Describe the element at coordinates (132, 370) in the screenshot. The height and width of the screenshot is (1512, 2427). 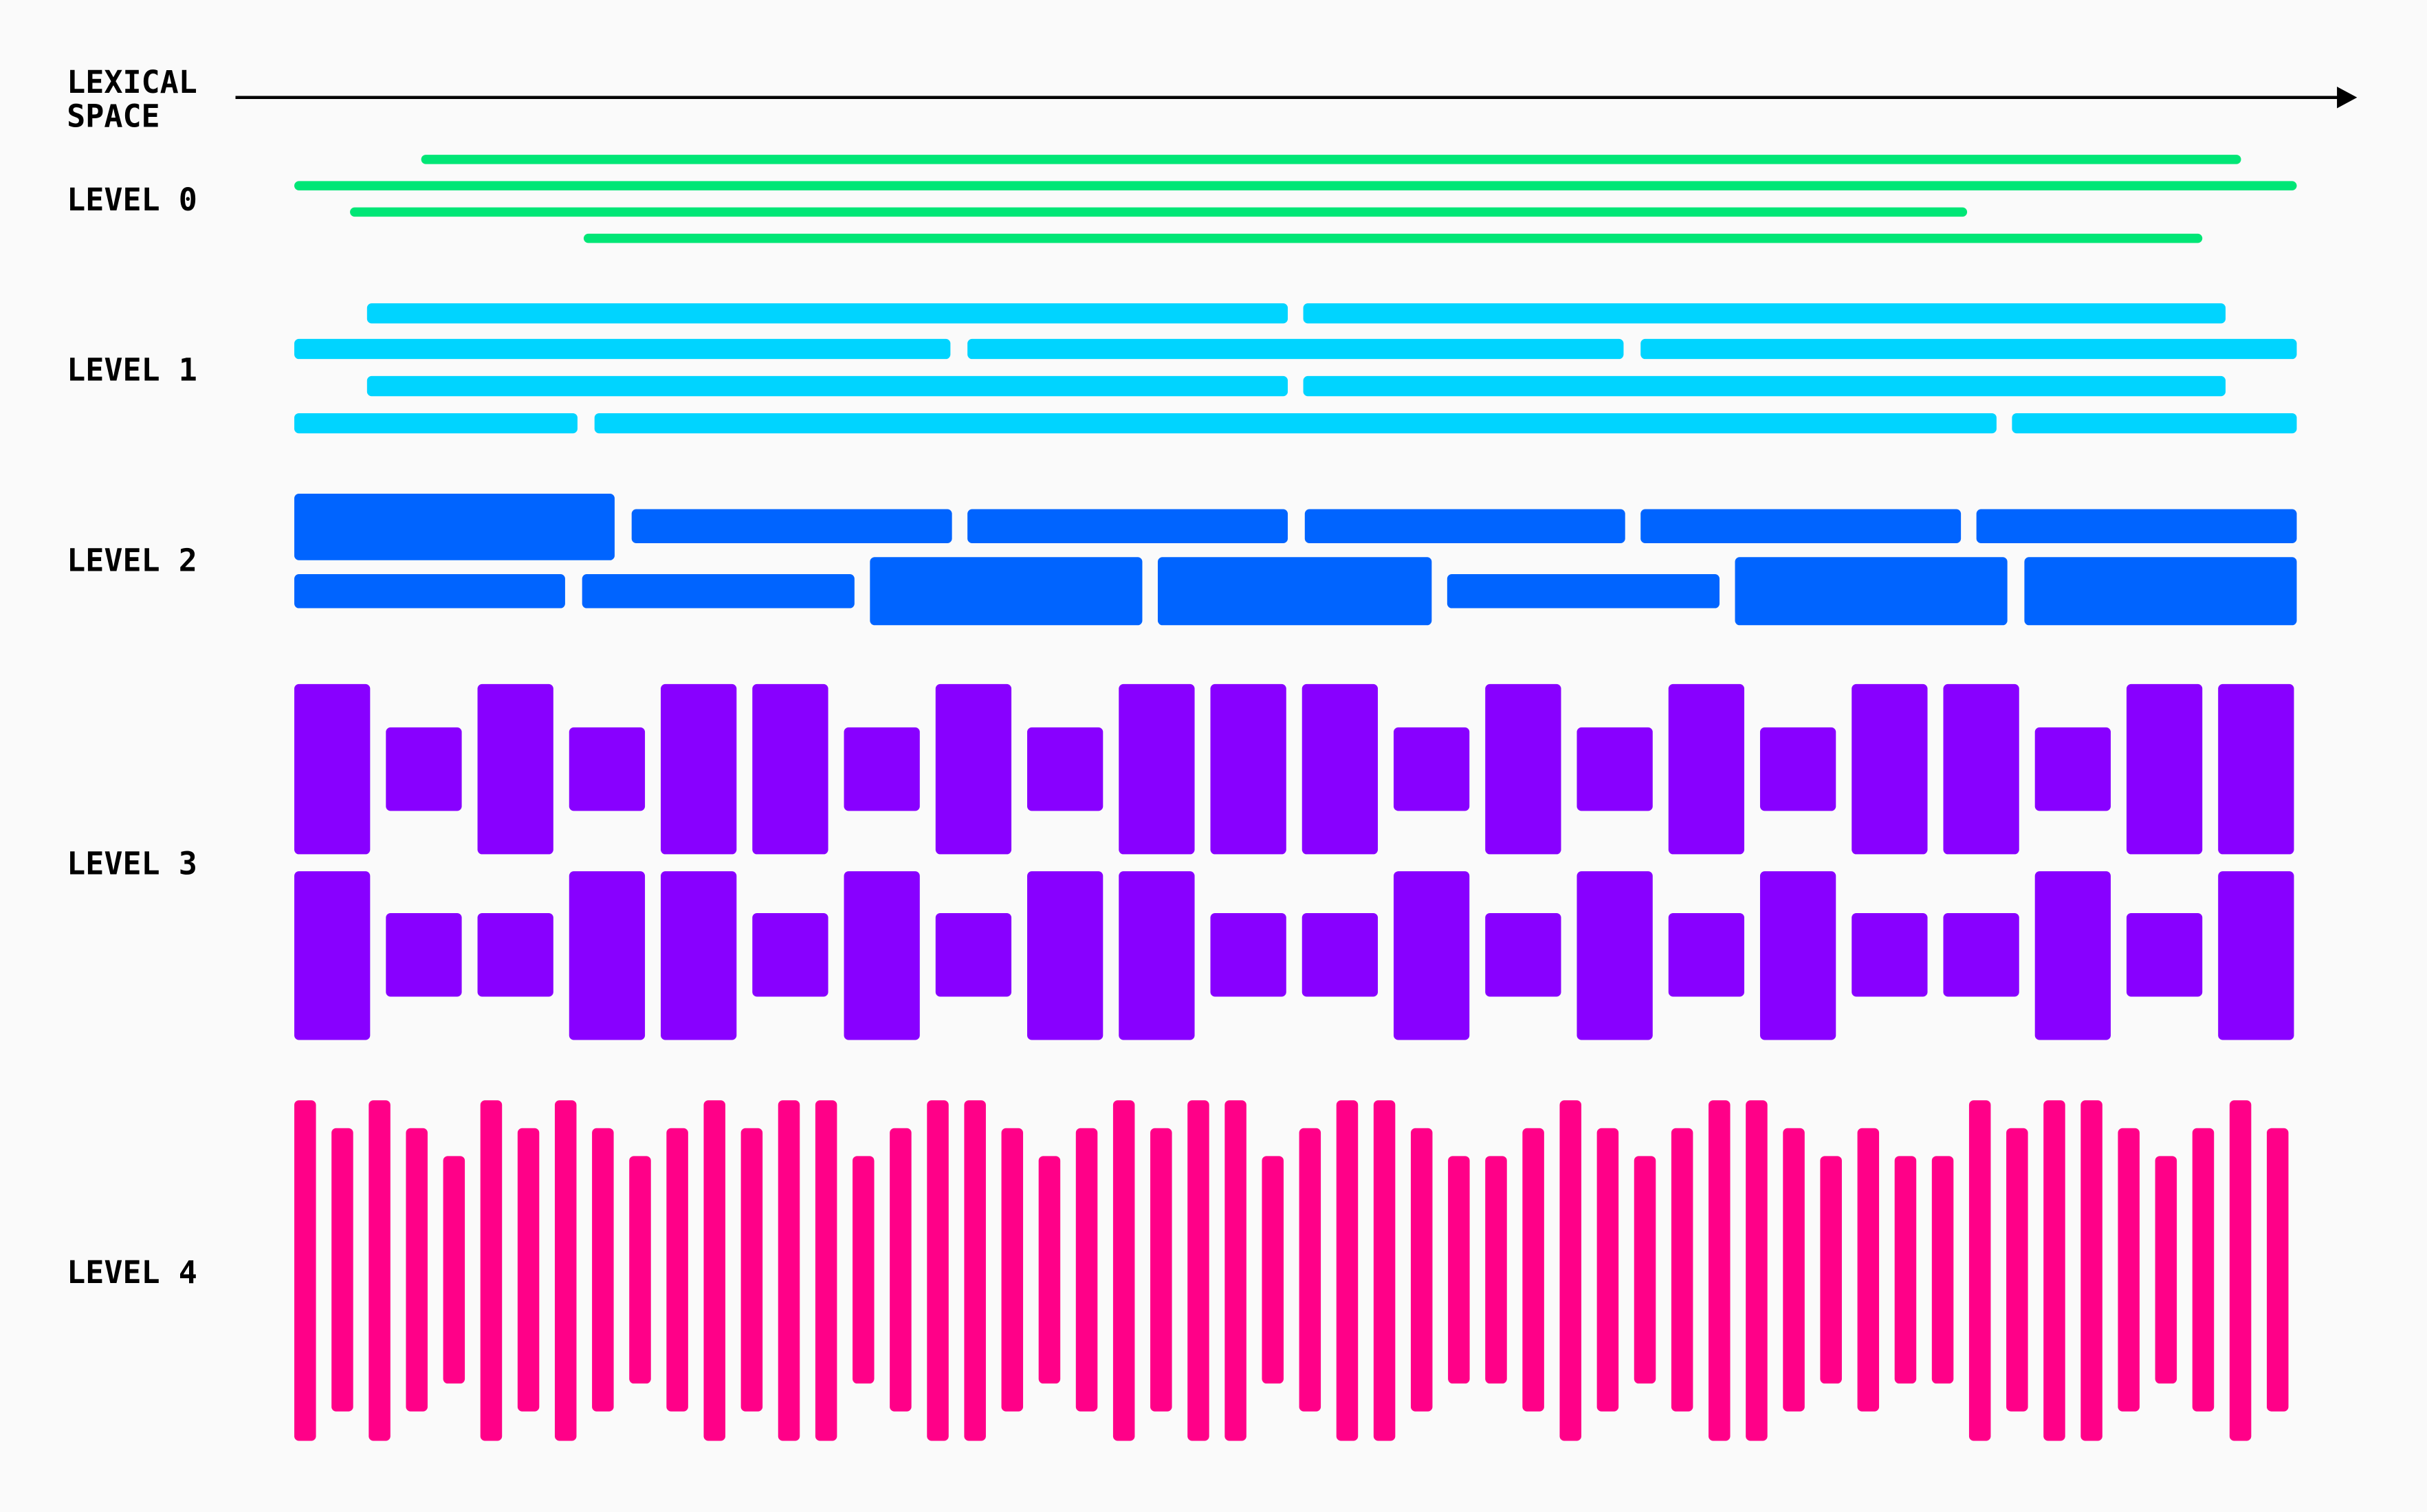
I see `level-1-label: LEVEL 1` at that location.